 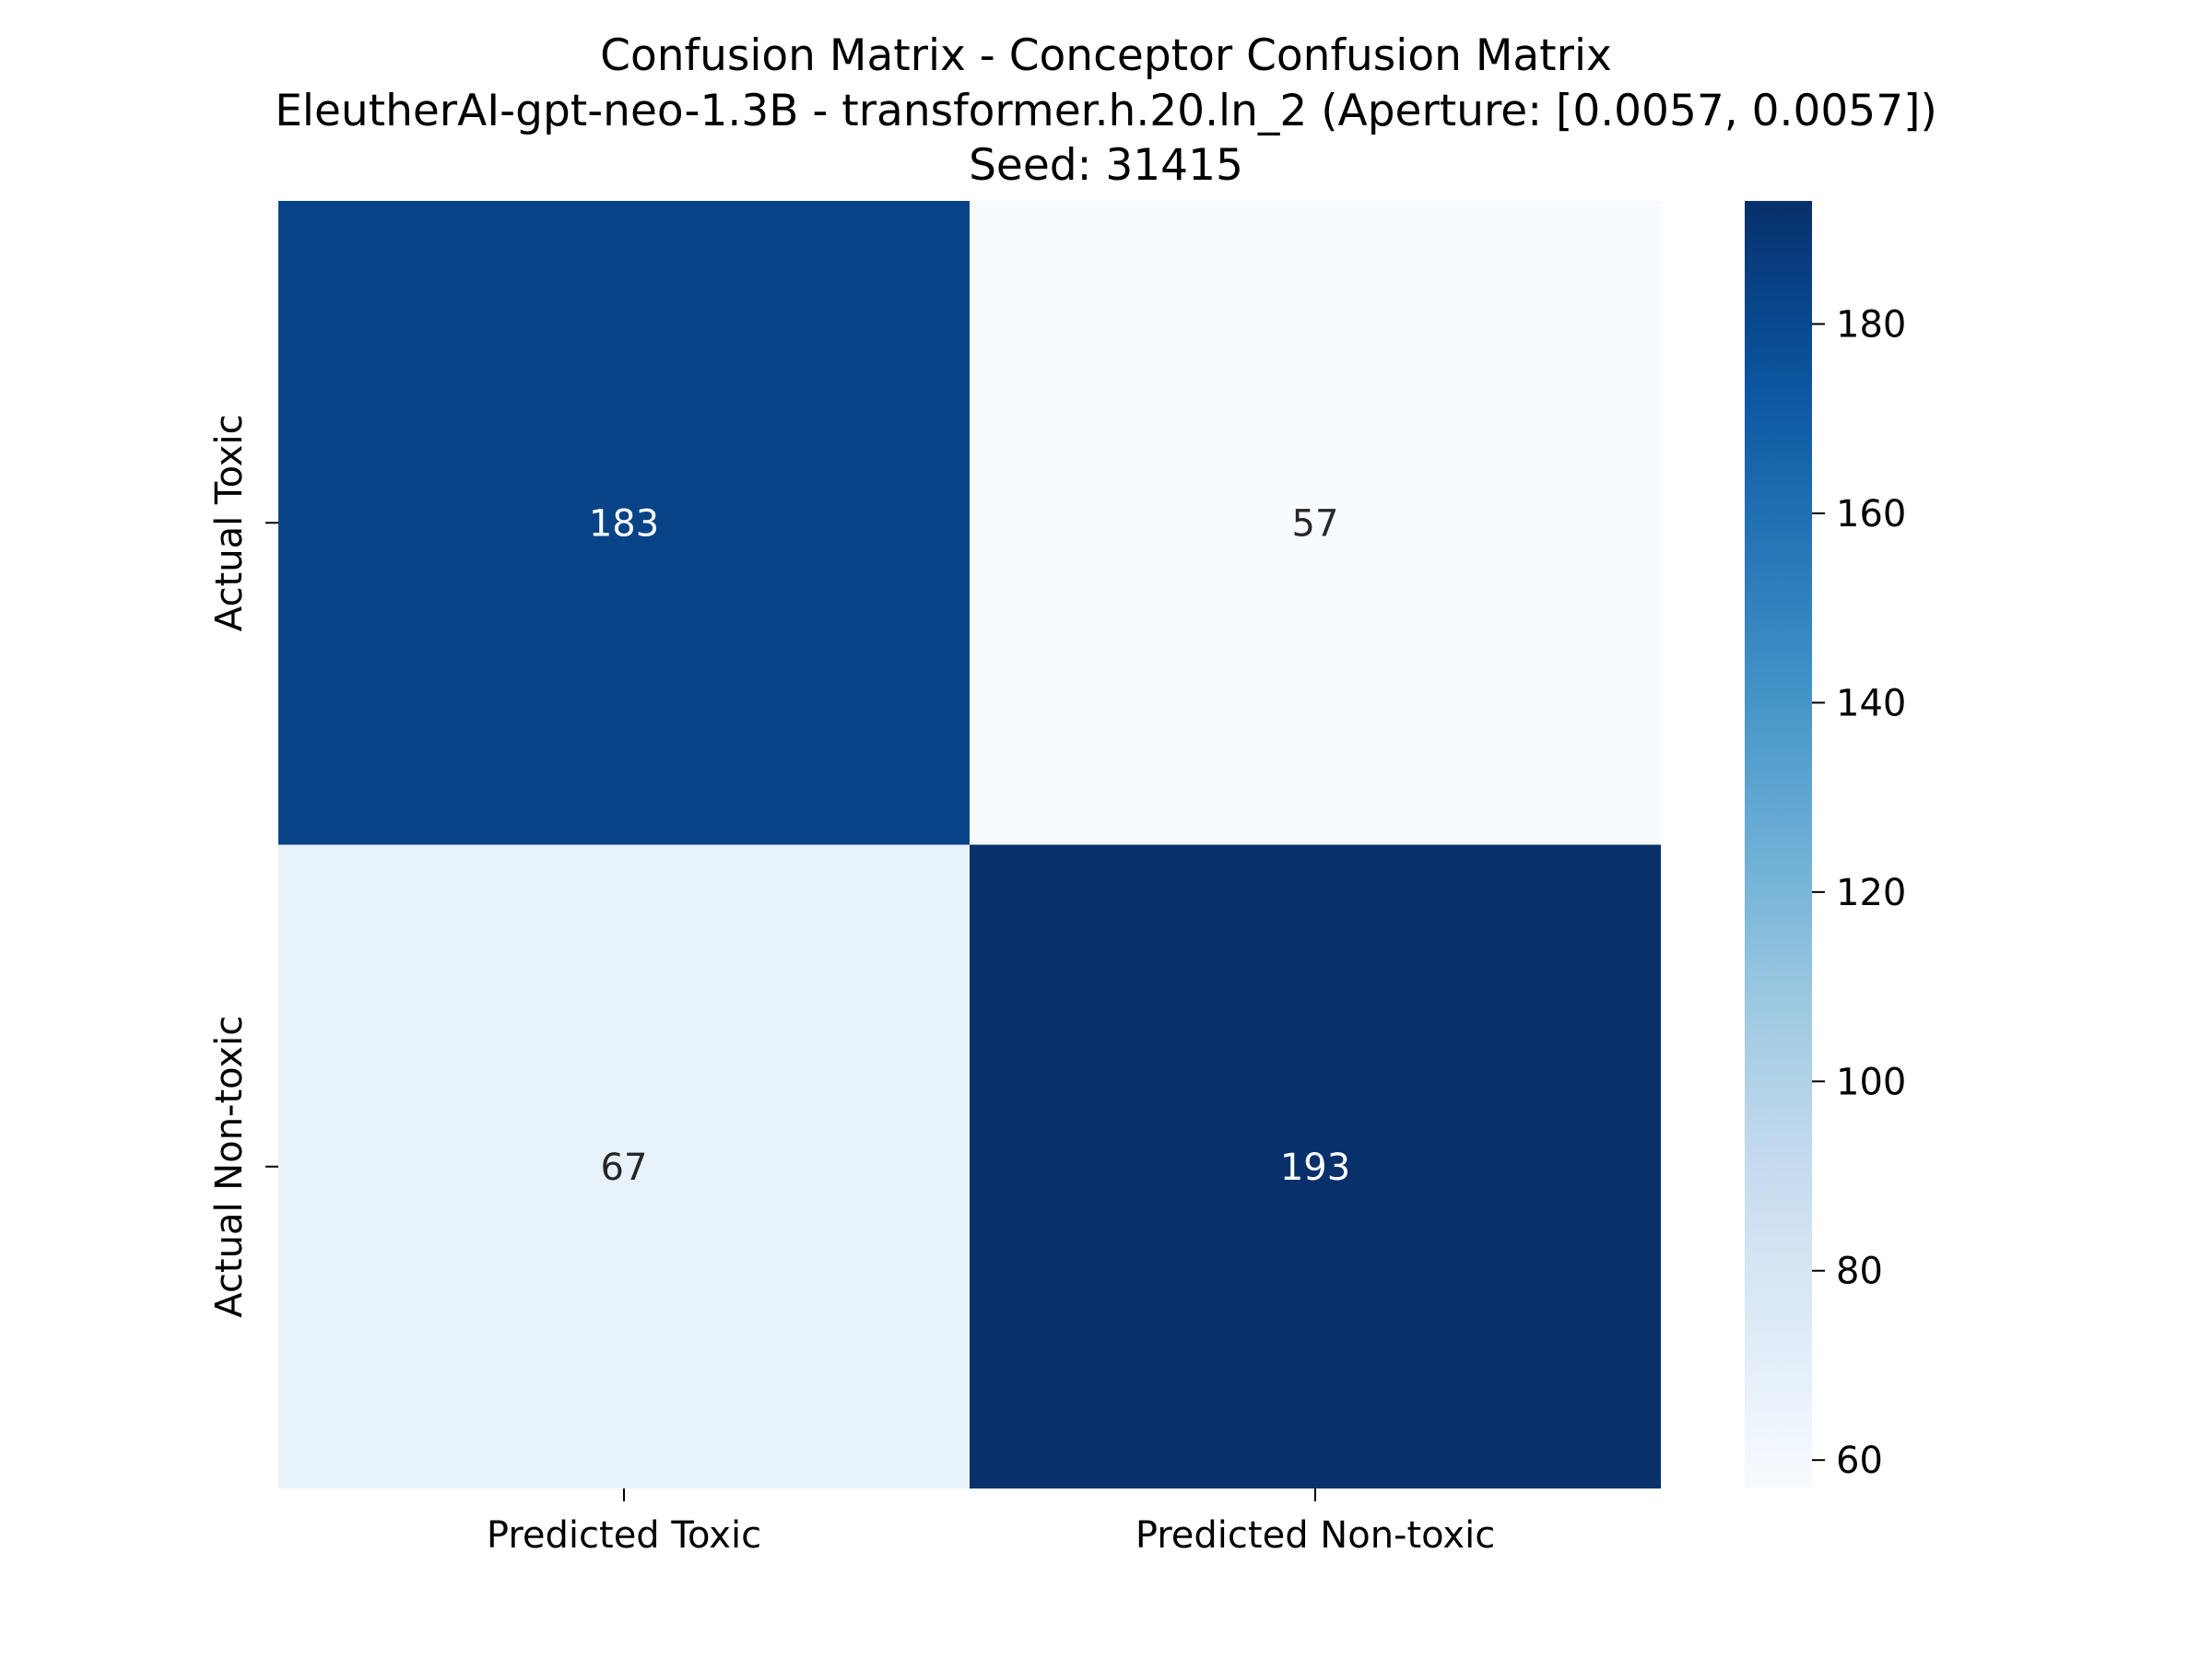 I want to click on colorbar-tick-label: 180, so click(x=1871, y=325).